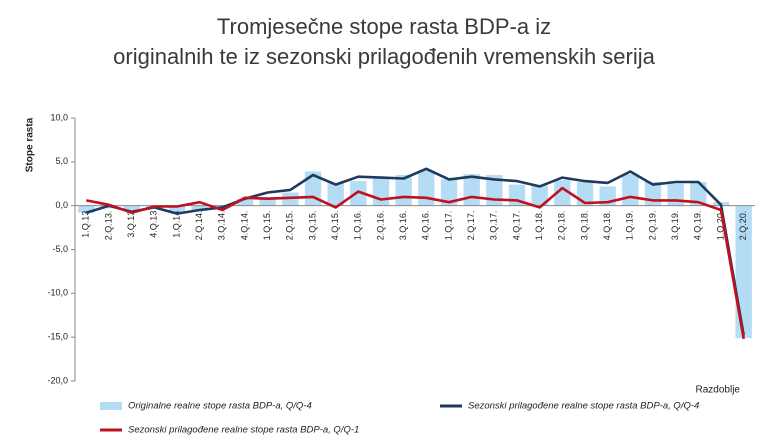 This screenshot has width=768, height=448. I want to click on y-tick-label: -10,0, so click(57, 293).